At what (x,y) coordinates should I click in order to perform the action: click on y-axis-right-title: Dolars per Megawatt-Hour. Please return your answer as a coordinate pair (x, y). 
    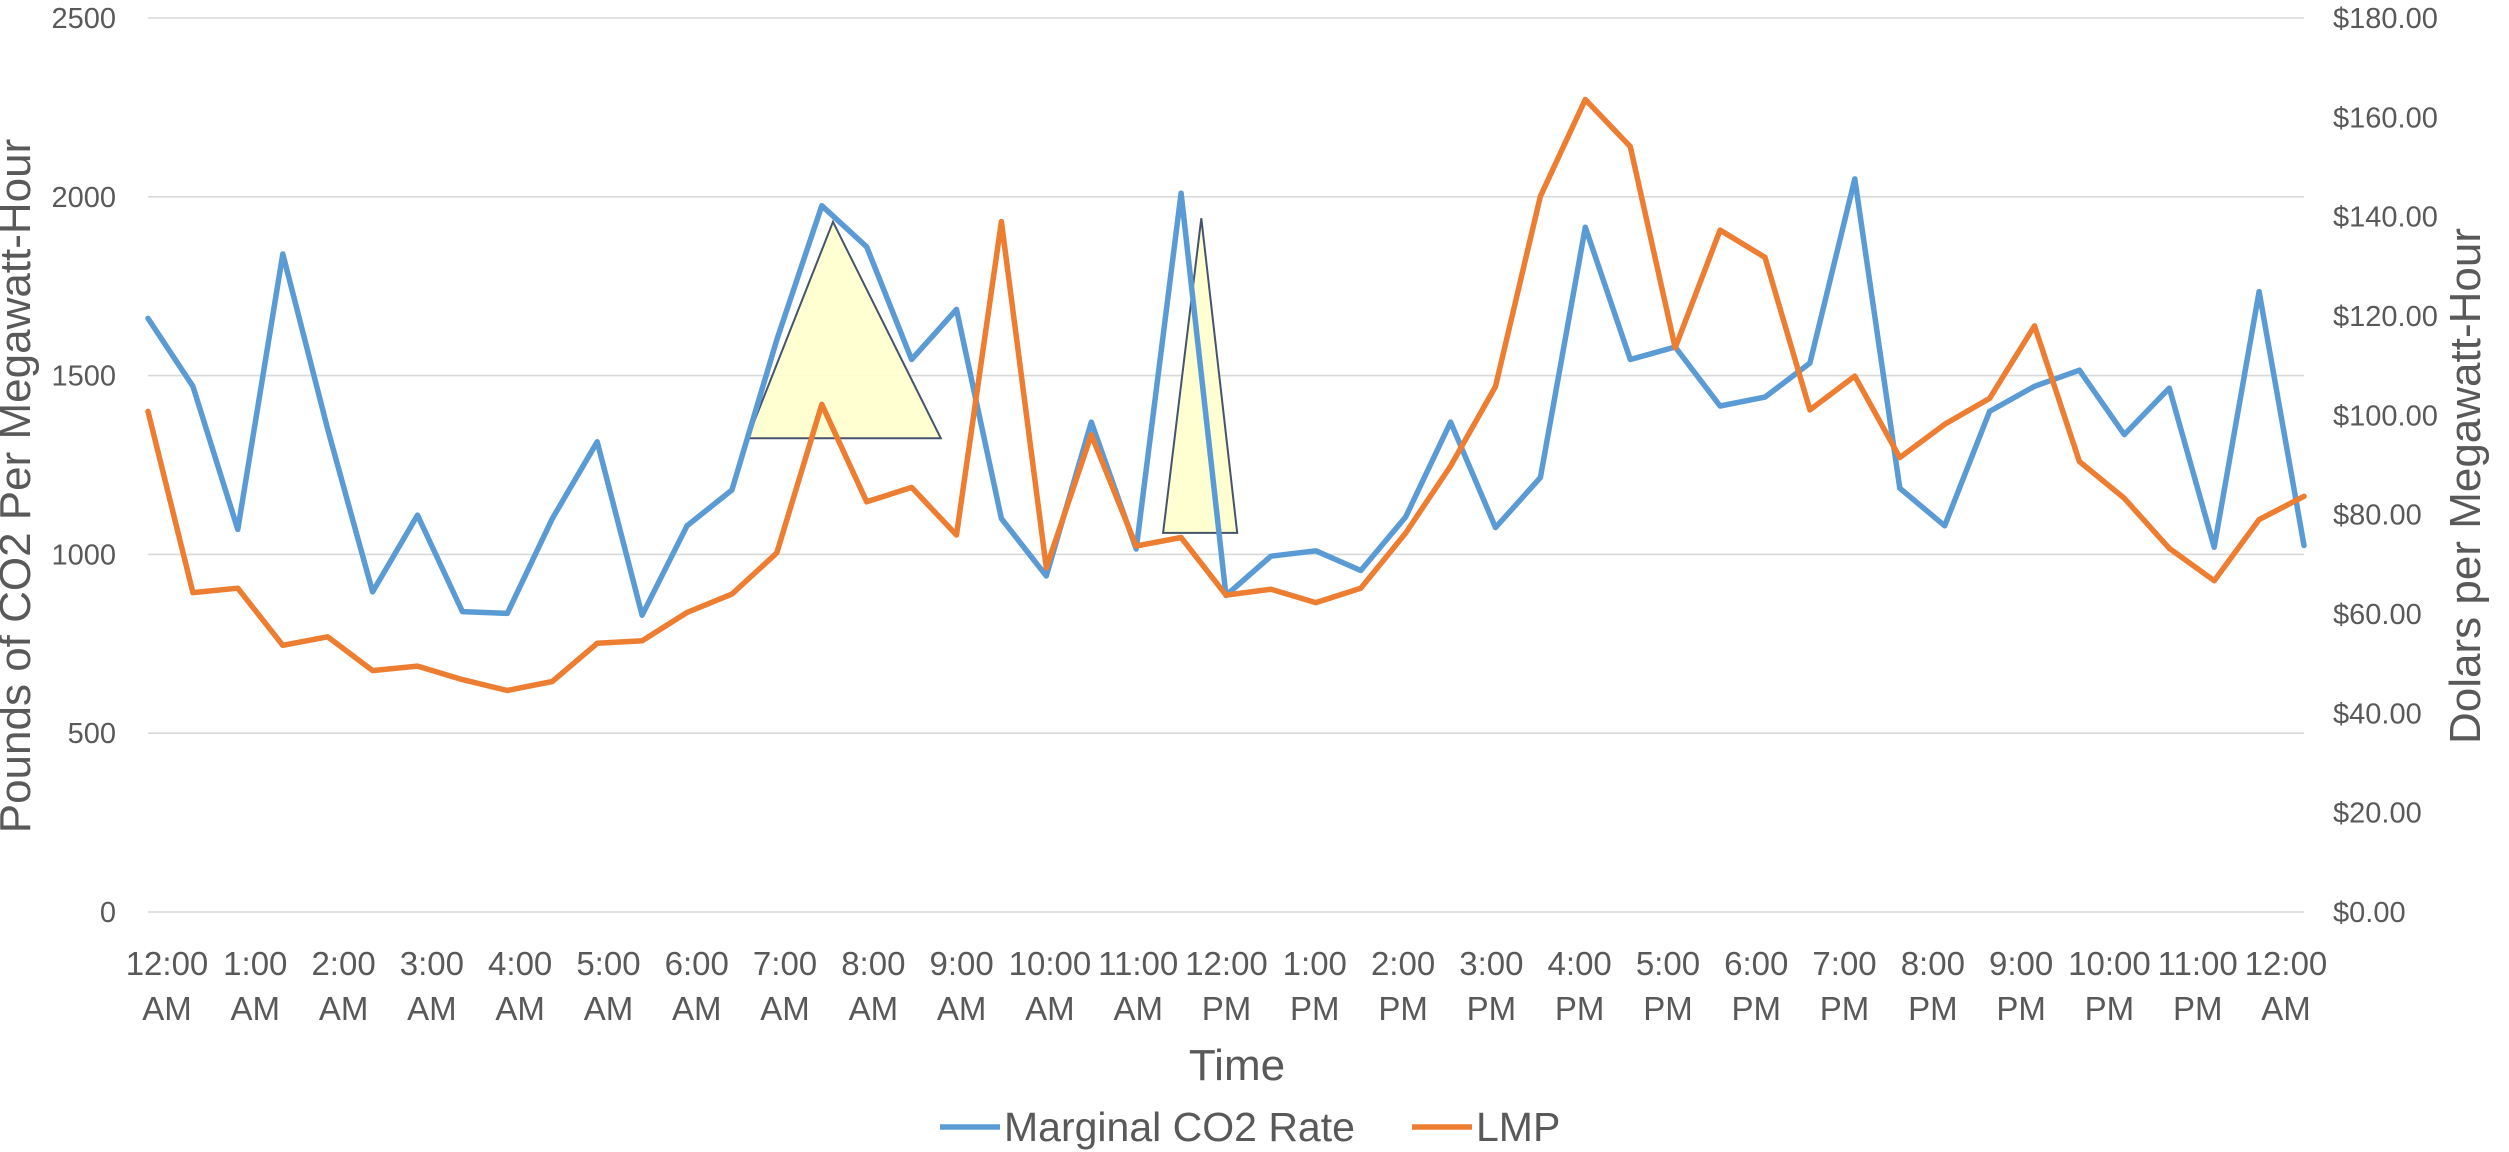
    Looking at the image, I should click on (2465, 486).